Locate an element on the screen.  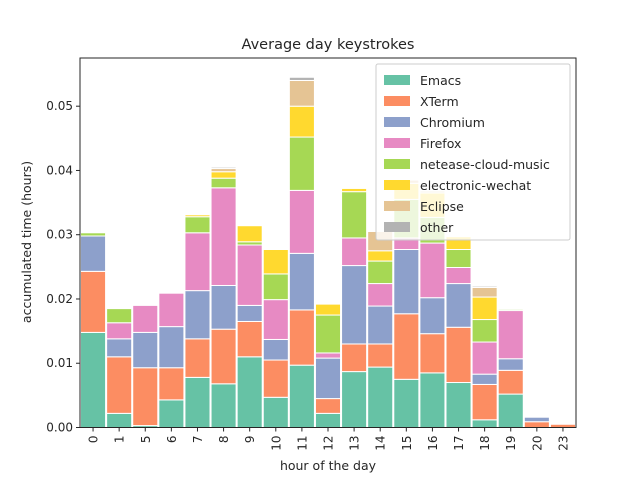
x-tick-label: 5 is located at coordinates (146, 440).